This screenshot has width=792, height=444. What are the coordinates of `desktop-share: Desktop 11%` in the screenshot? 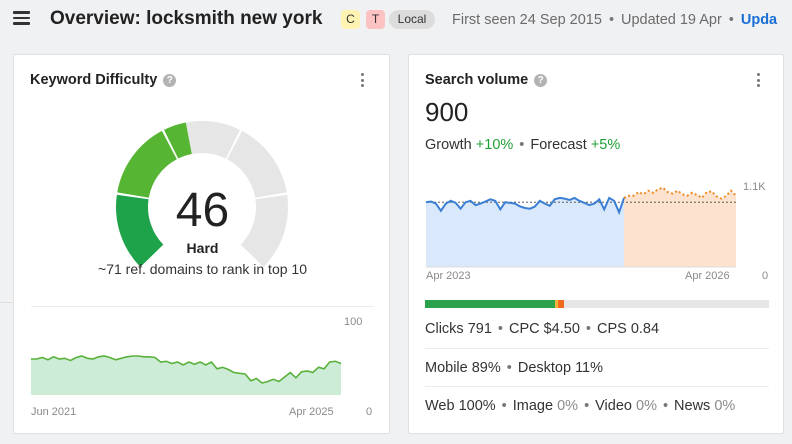 It's located at (560, 368).